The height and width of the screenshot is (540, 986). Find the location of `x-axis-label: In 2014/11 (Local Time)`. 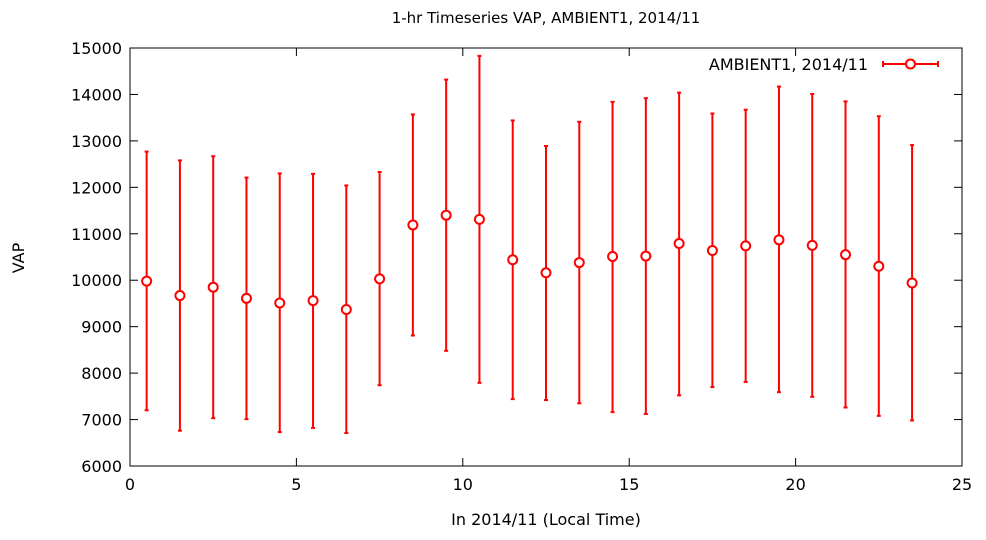

x-axis-label: In 2014/11 (Local Time) is located at coordinates (546, 519).